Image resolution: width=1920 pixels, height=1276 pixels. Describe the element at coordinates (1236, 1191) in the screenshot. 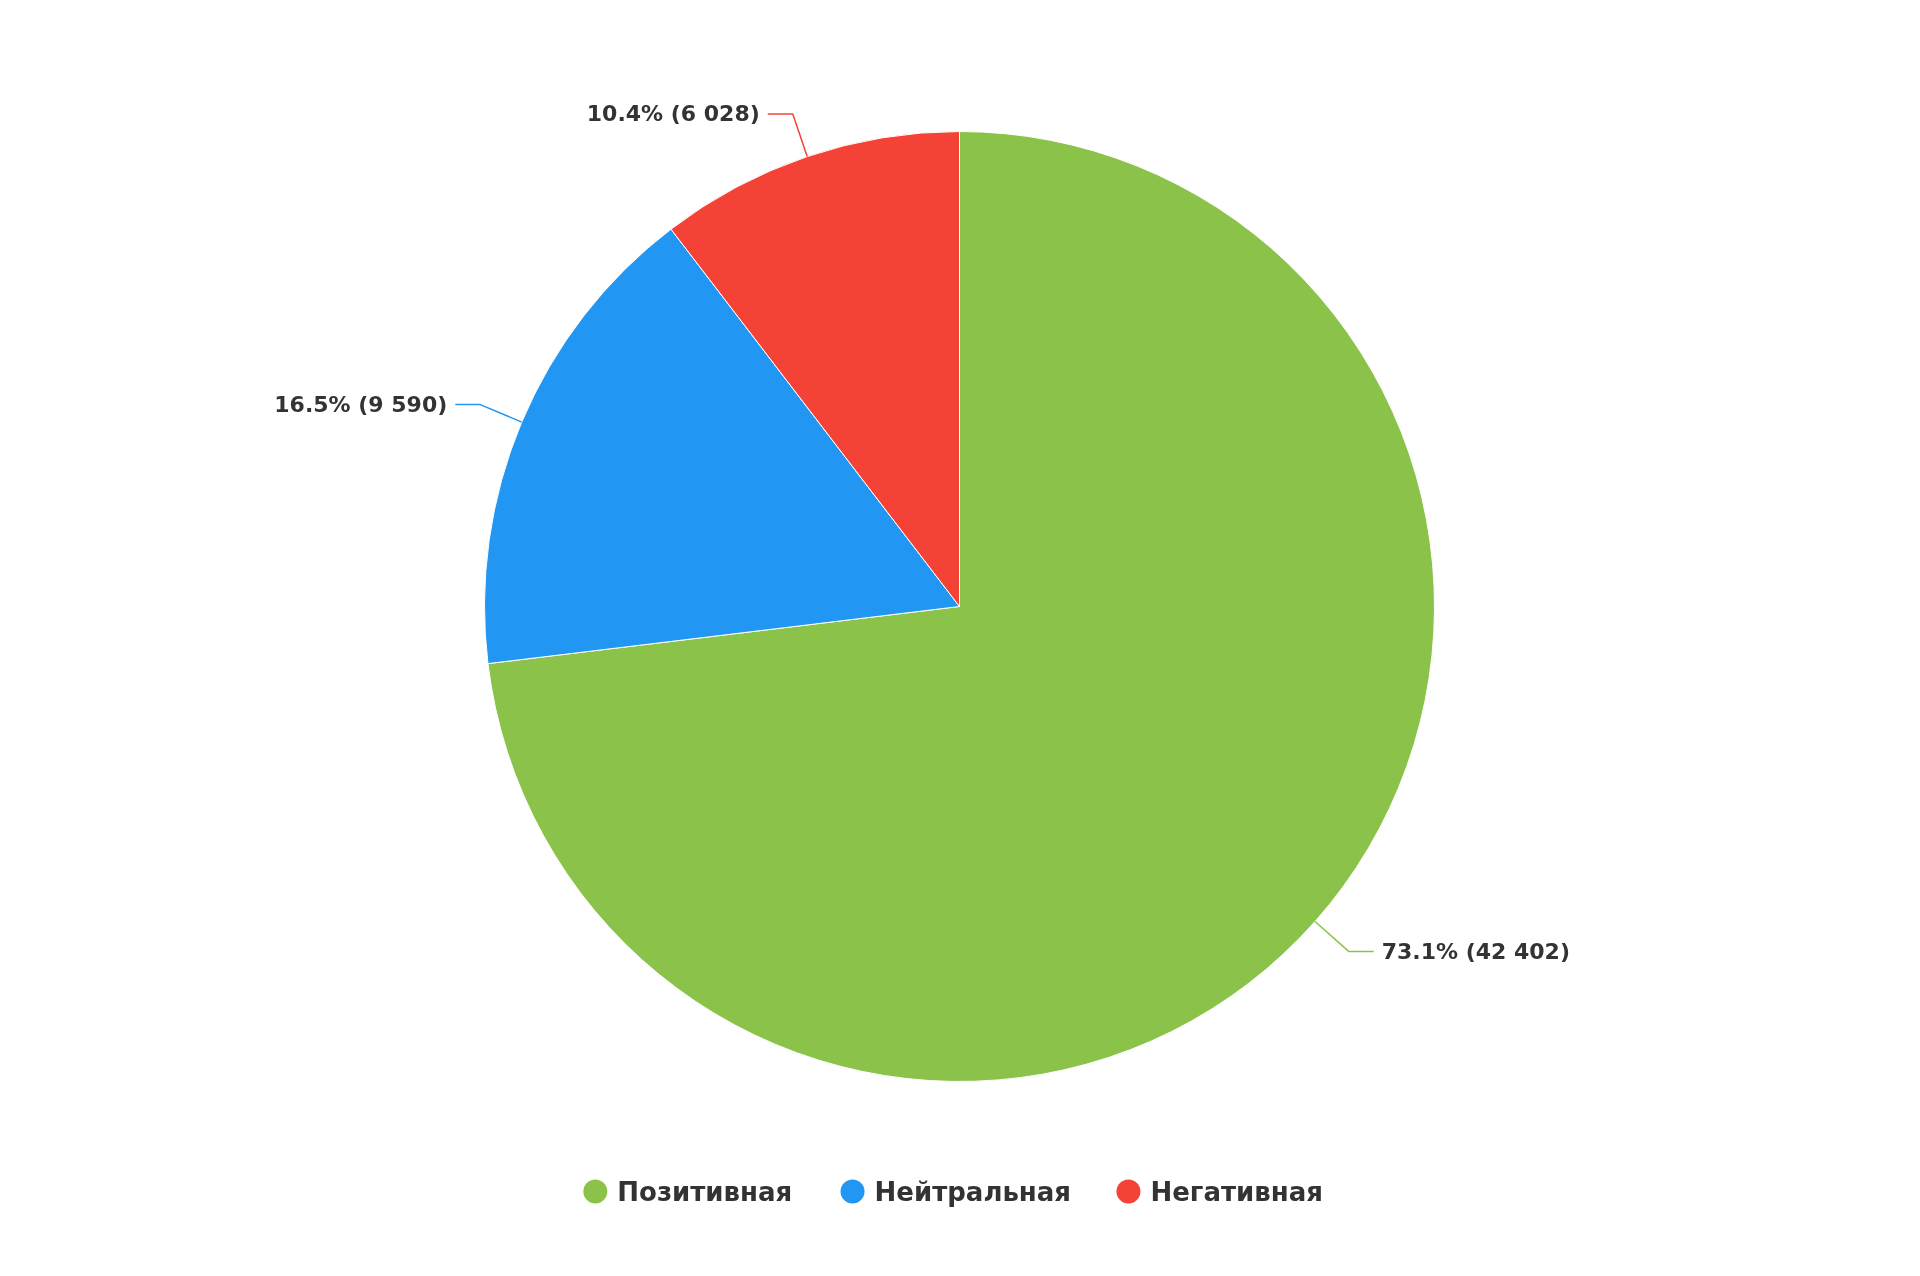

I see `legend-label: Негативная` at that location.